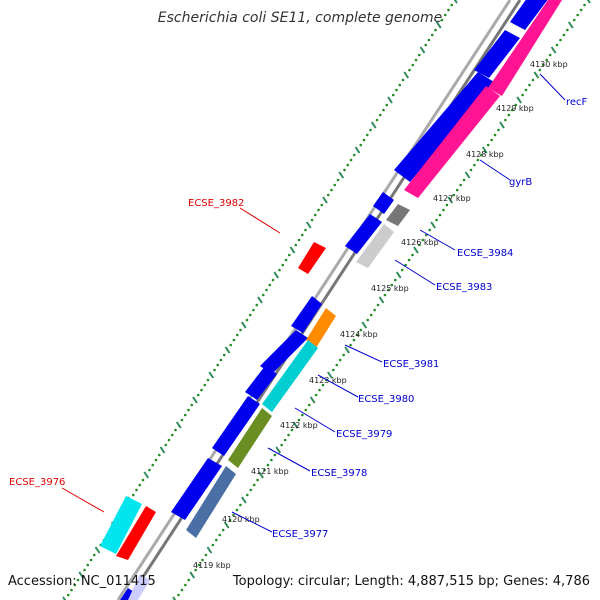 This screenshot has height=600, width=600. Describe the element at coordinates (300, 534) in the screenshot. I see `gene-label: ECSE_3977` at that location.